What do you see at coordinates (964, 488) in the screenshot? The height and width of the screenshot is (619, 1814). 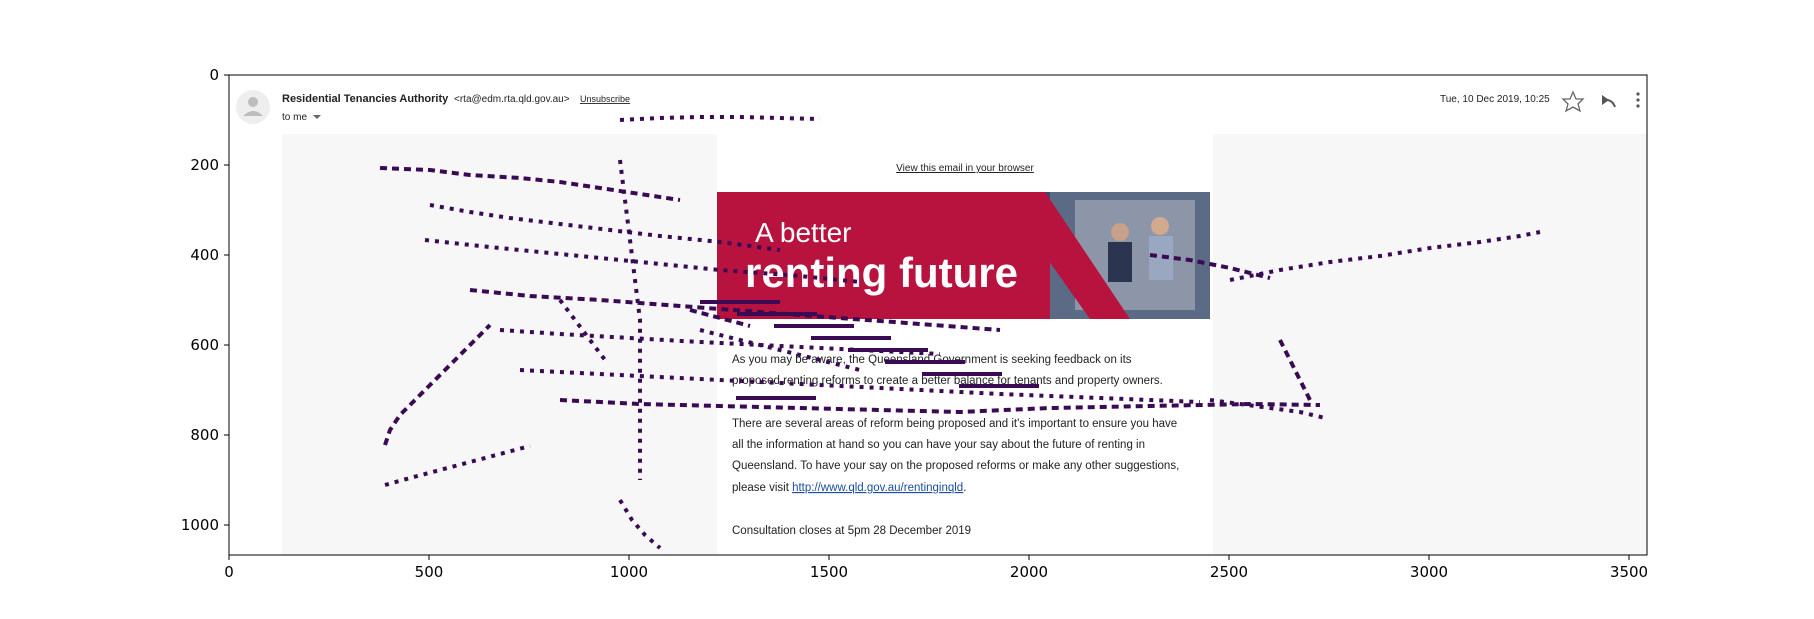 I see `visit-suffix: .` at bounding box center [964, 488].